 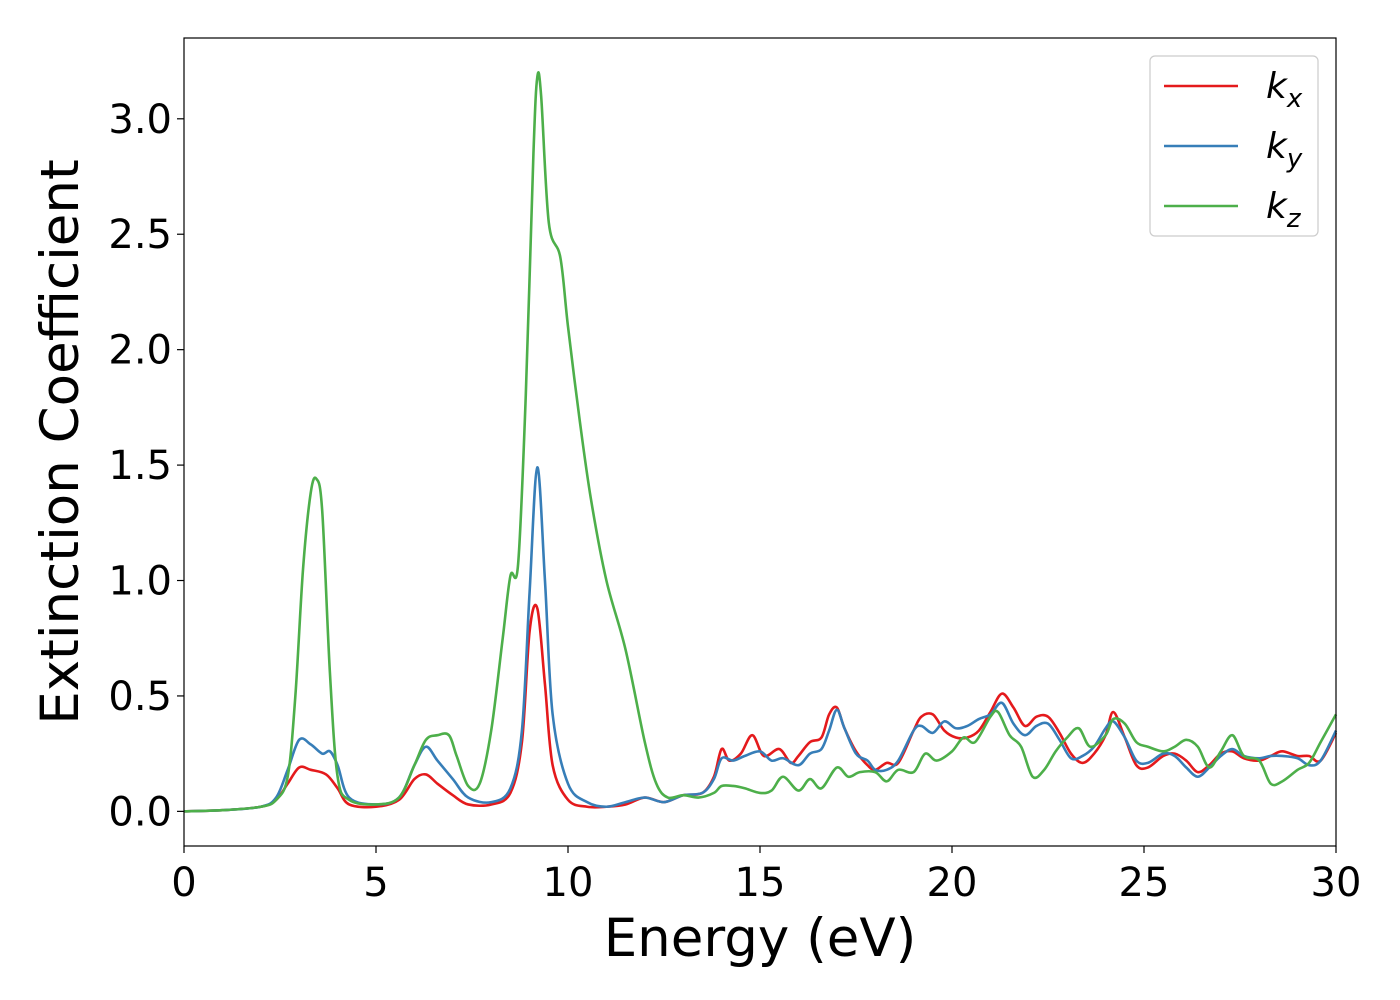 I want to click on x-tick-label: 20, so click(x=952, y=883).